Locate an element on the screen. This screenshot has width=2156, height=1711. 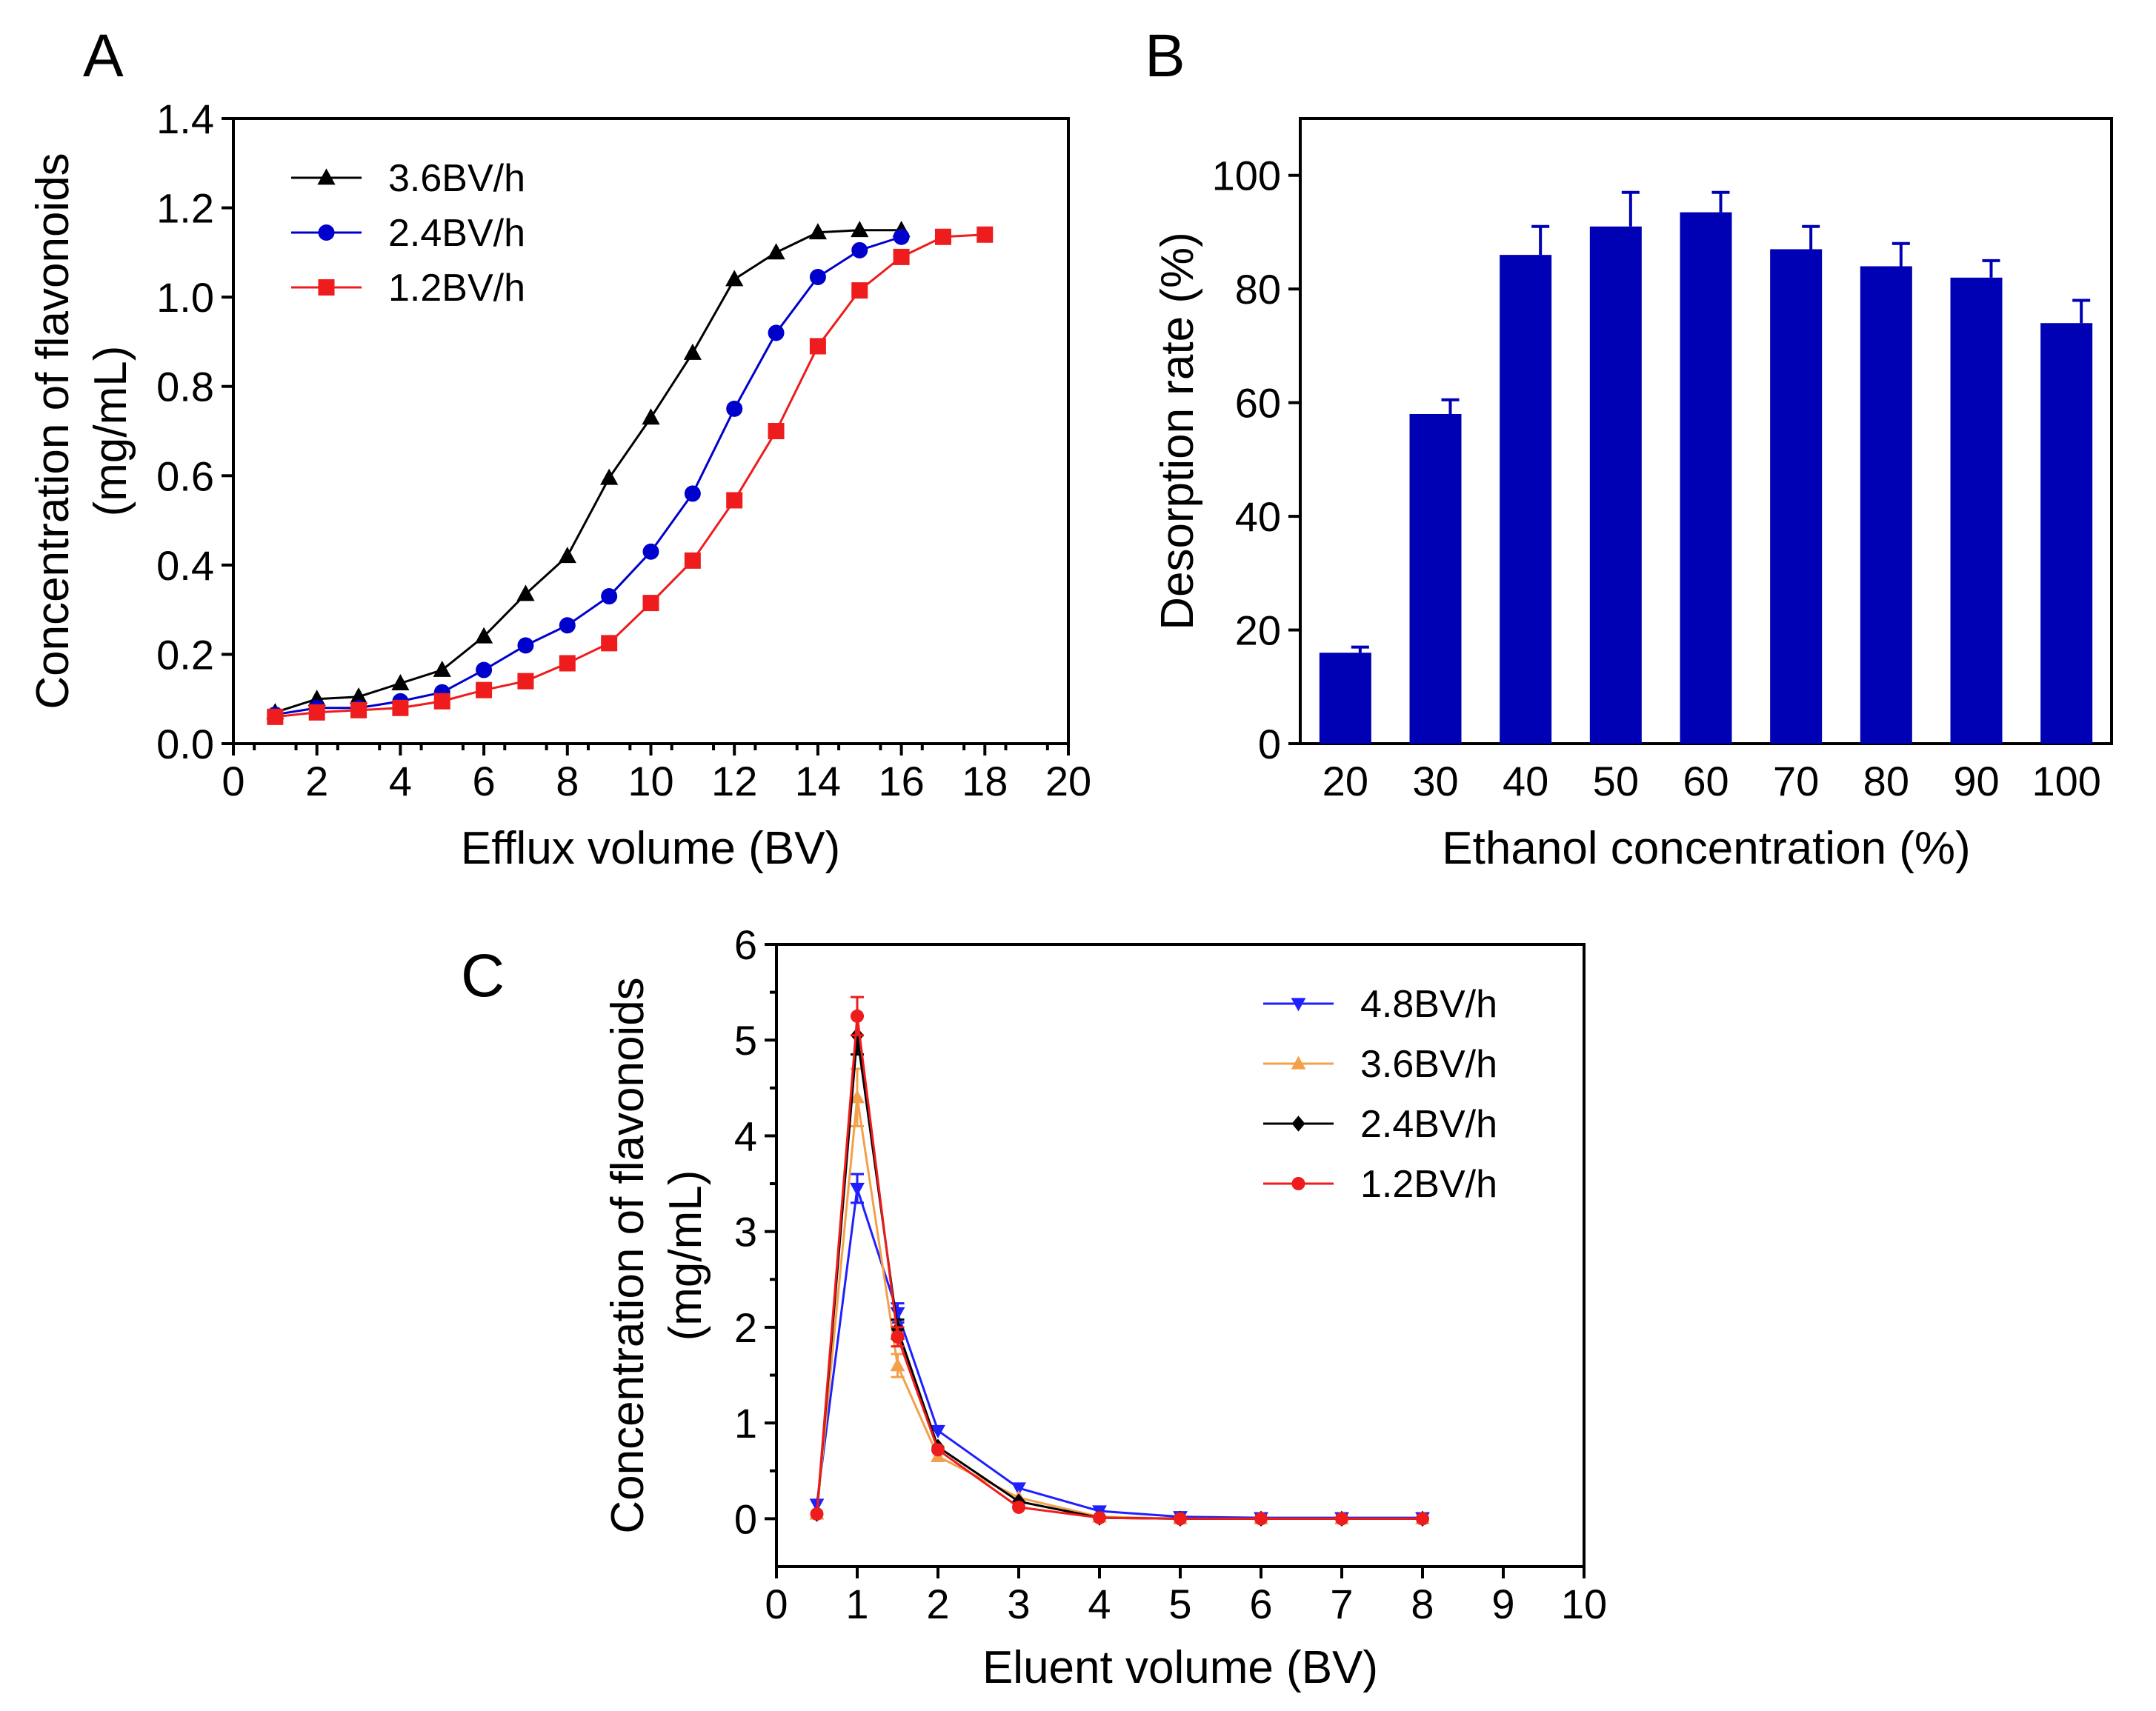
panel-c-series is located at coordinates (1119, 1261).